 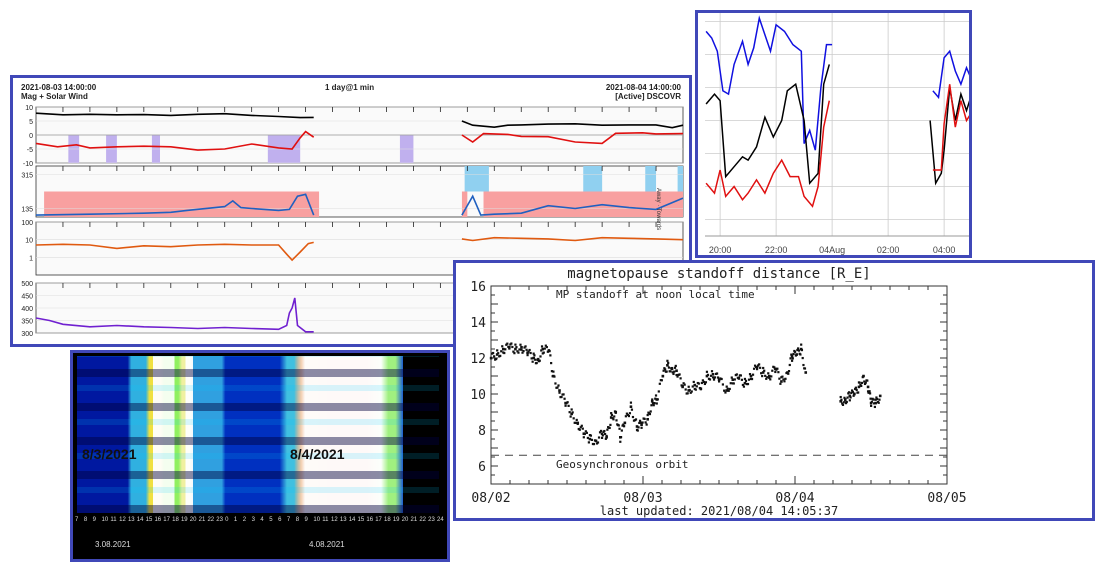 I want to click on hour-tick-label: 8, so click(x=85, y=520).